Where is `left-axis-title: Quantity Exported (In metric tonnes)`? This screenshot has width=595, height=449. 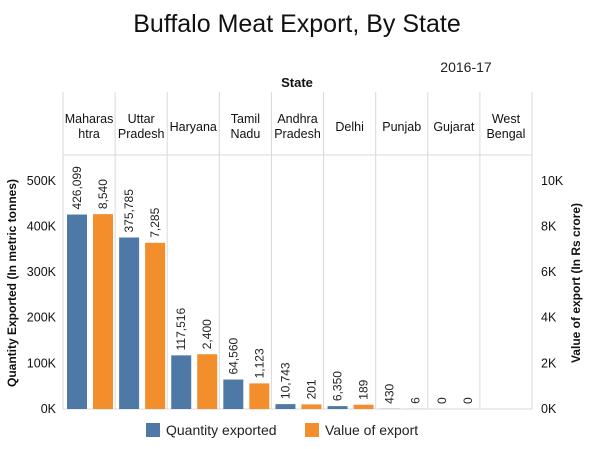 left-axis-title: Quantity Exported (In metric tonnes) is located at coordinates (12, 283).